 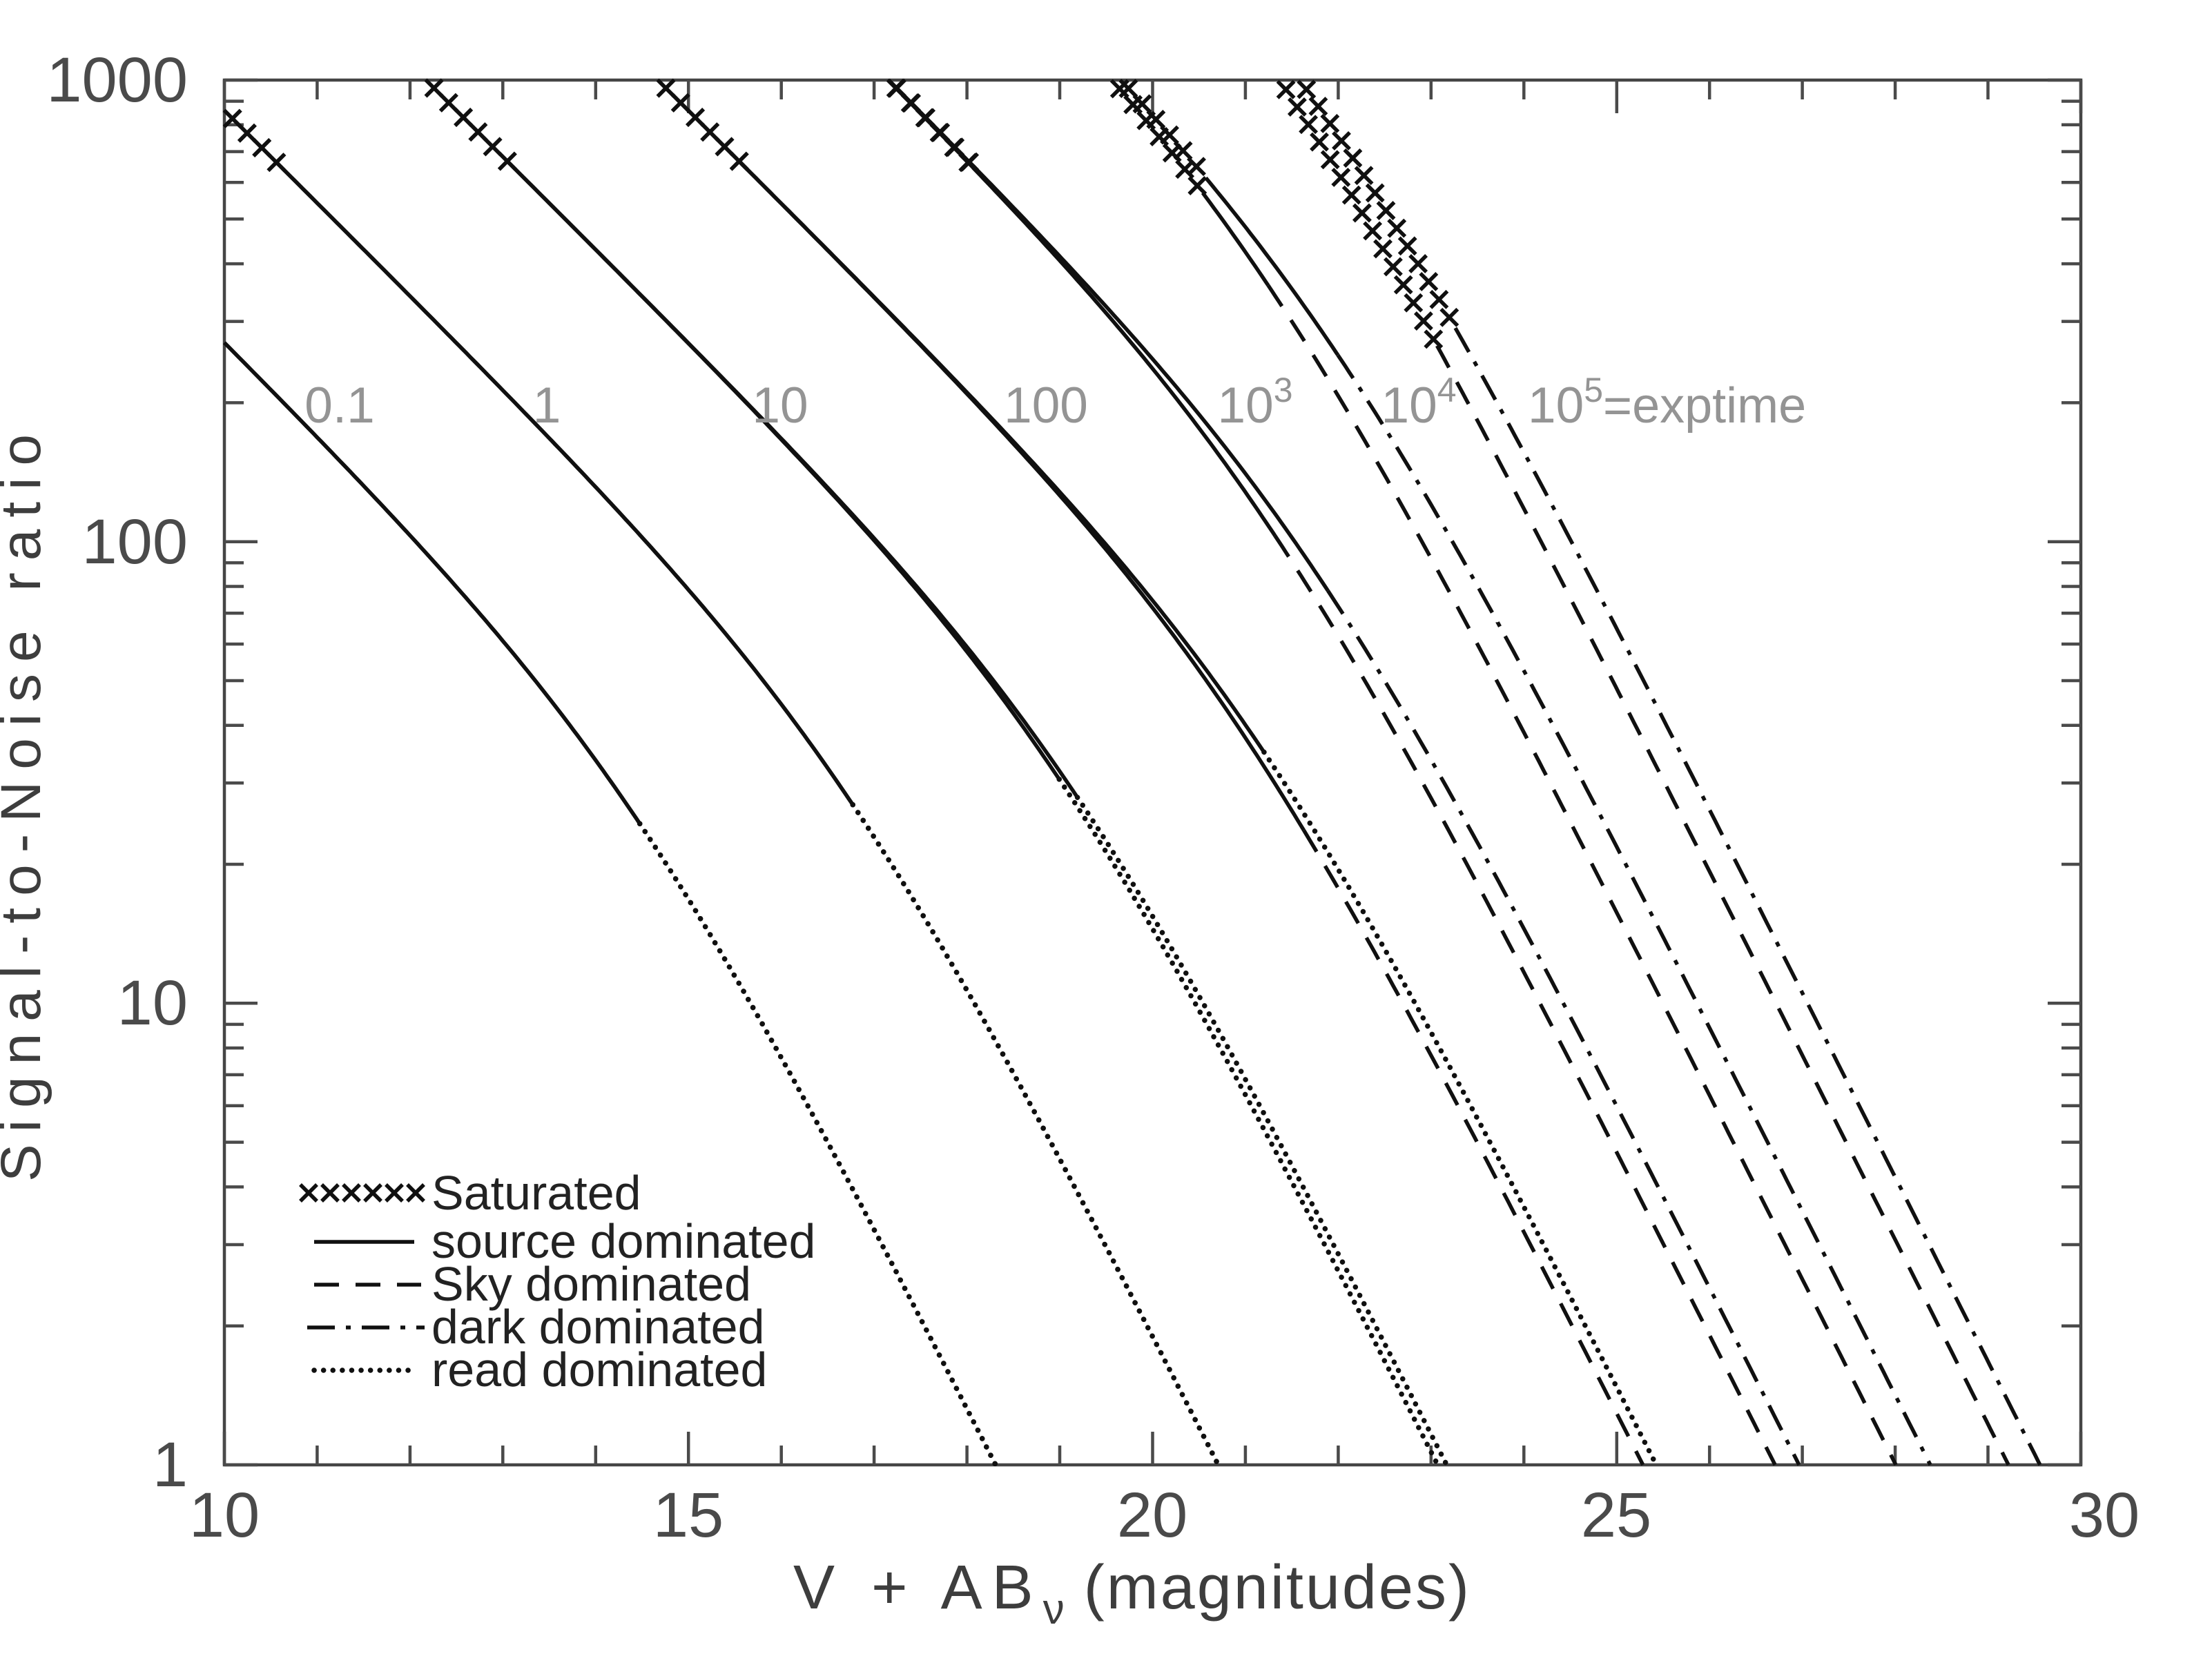 What do you see at coordinates (1419, 402) in the screenshot?
I see `svg-text: 10⁴` at bounding box center [1419, 402].